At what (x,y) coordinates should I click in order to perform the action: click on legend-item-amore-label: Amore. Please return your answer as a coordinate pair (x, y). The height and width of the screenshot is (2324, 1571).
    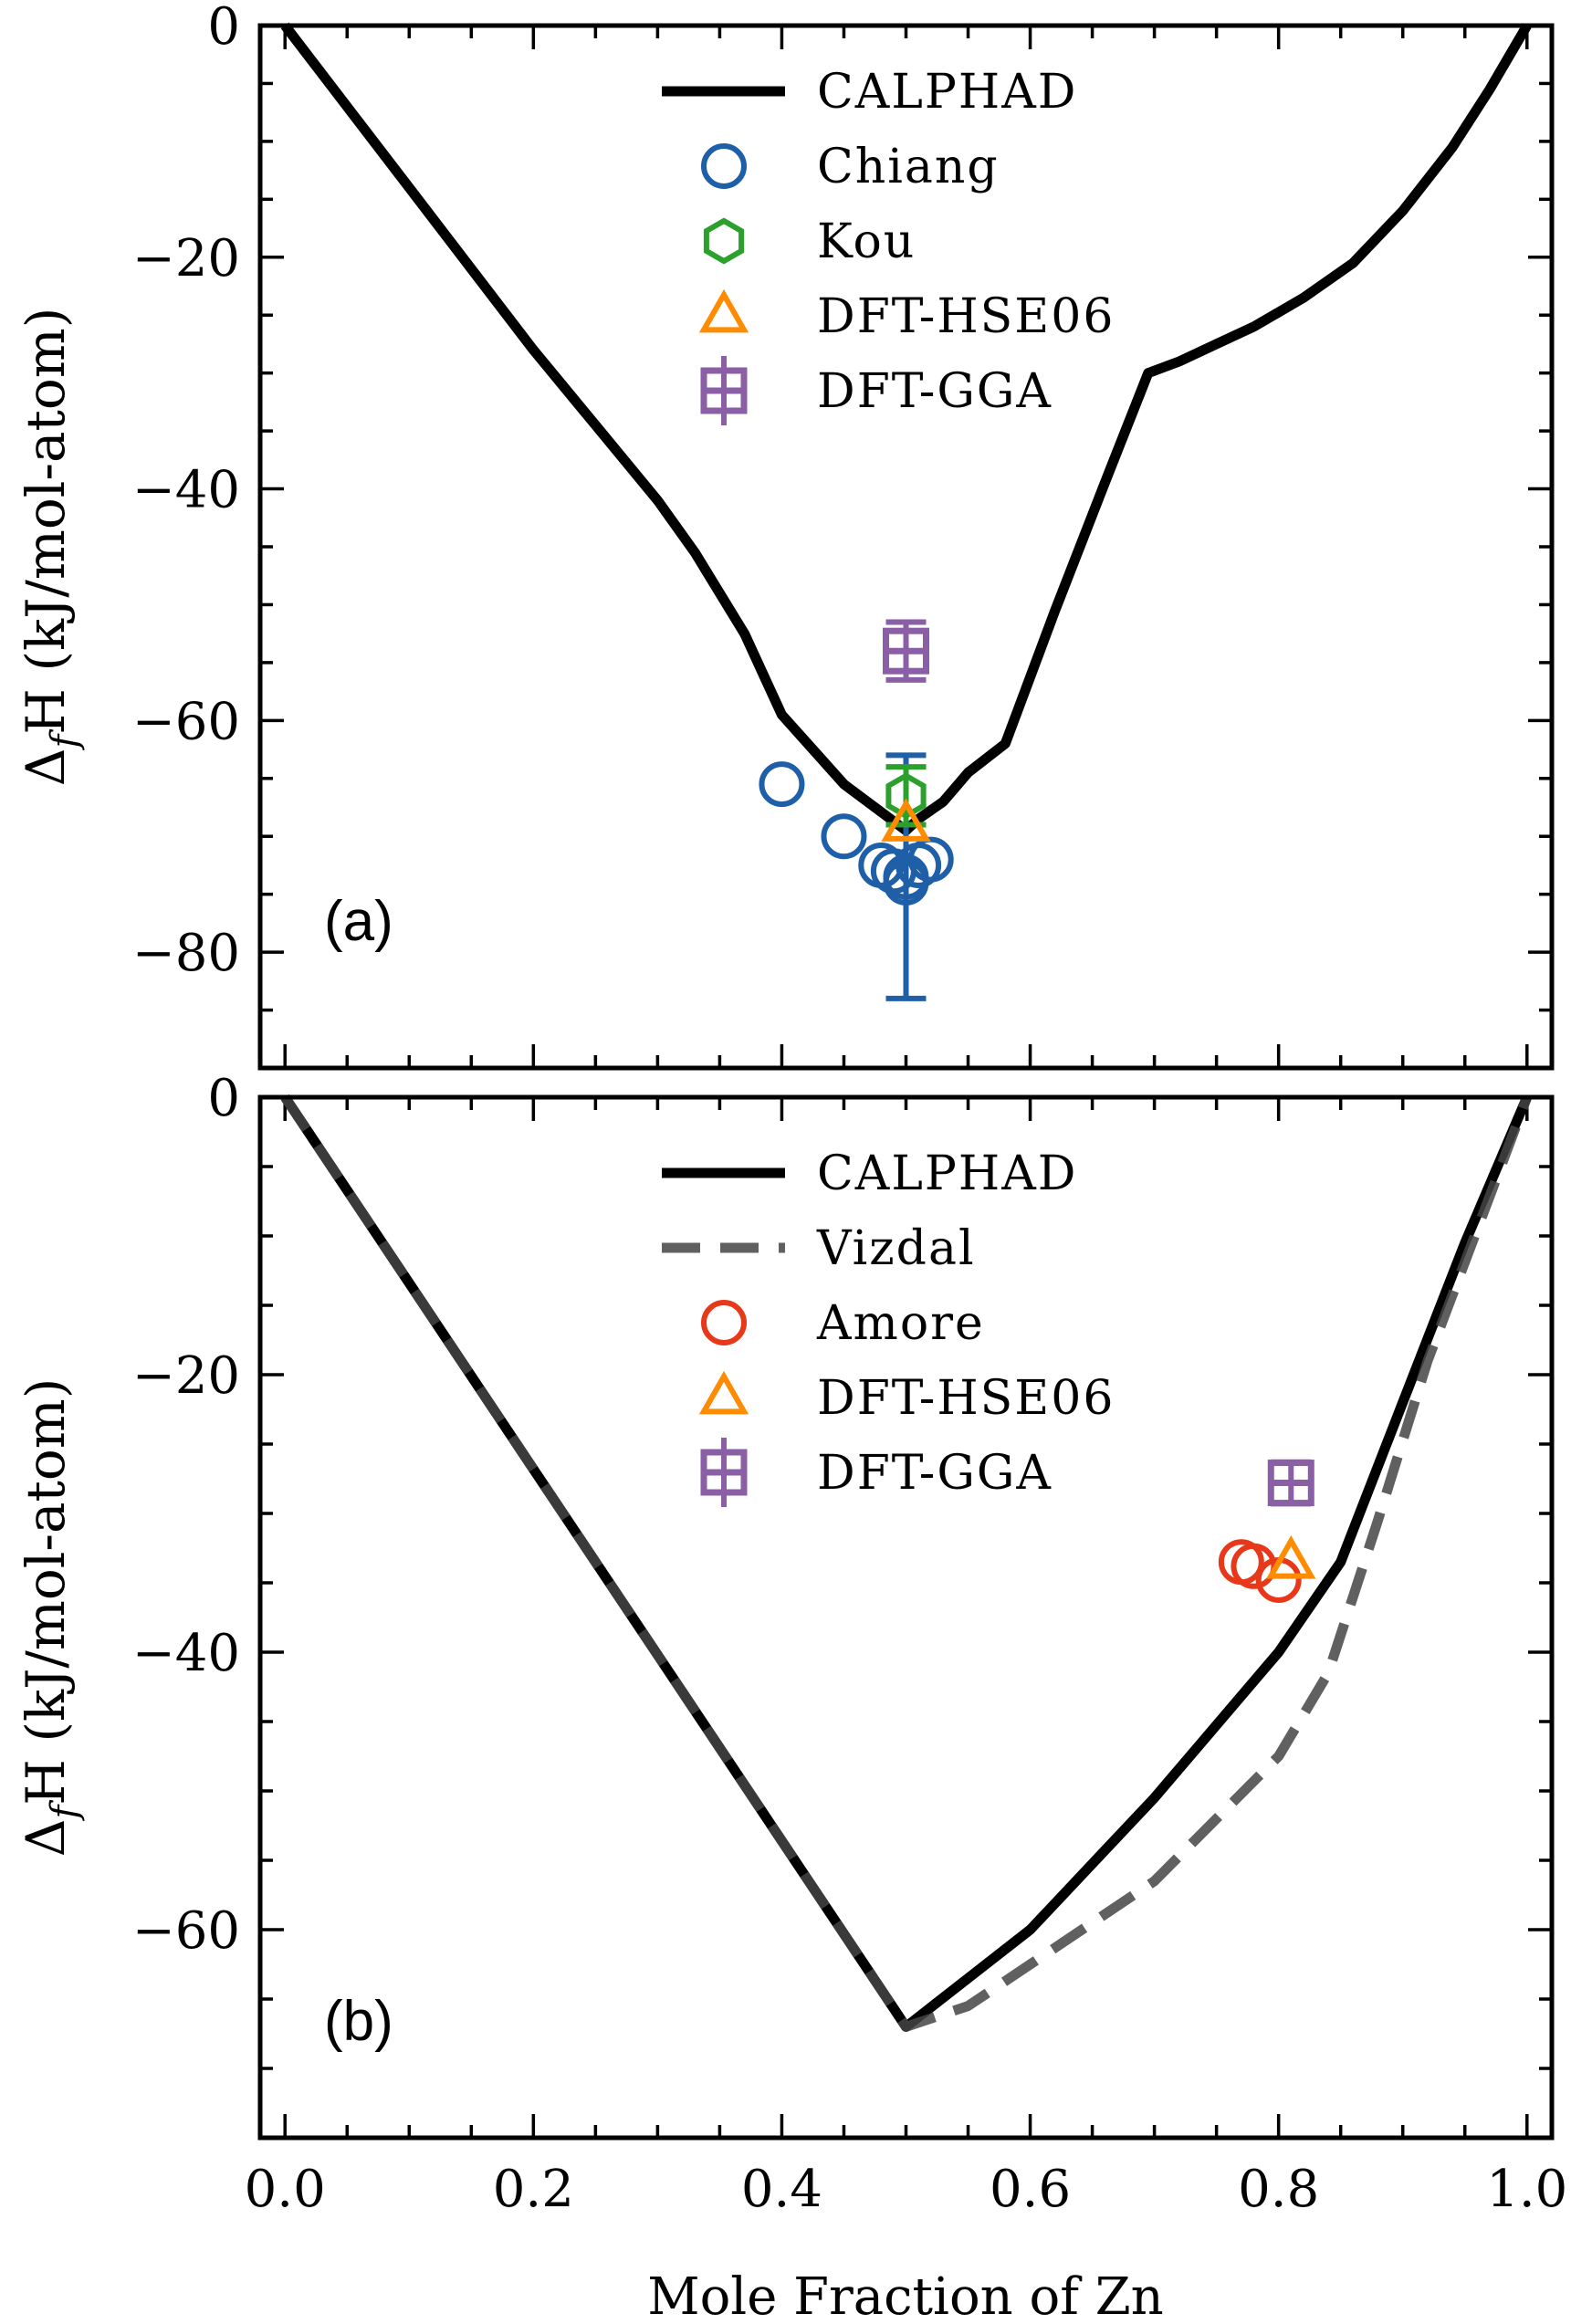
    Looking at the image, I should click on (900, 1324).